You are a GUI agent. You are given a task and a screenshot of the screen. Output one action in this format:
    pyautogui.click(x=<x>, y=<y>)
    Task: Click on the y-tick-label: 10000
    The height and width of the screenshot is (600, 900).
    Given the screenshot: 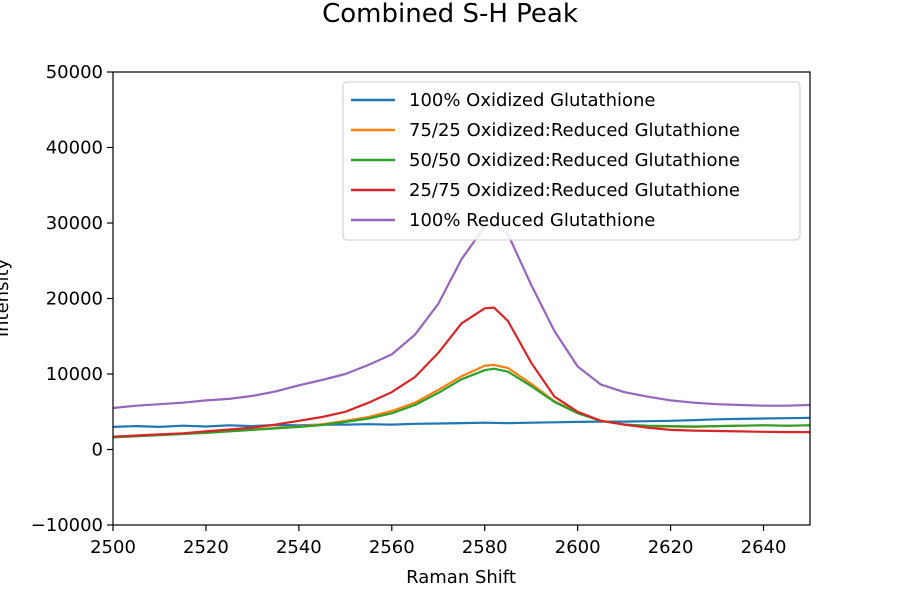 What is the action you would take?
    pyautogui.click(x=74, y=374)
    